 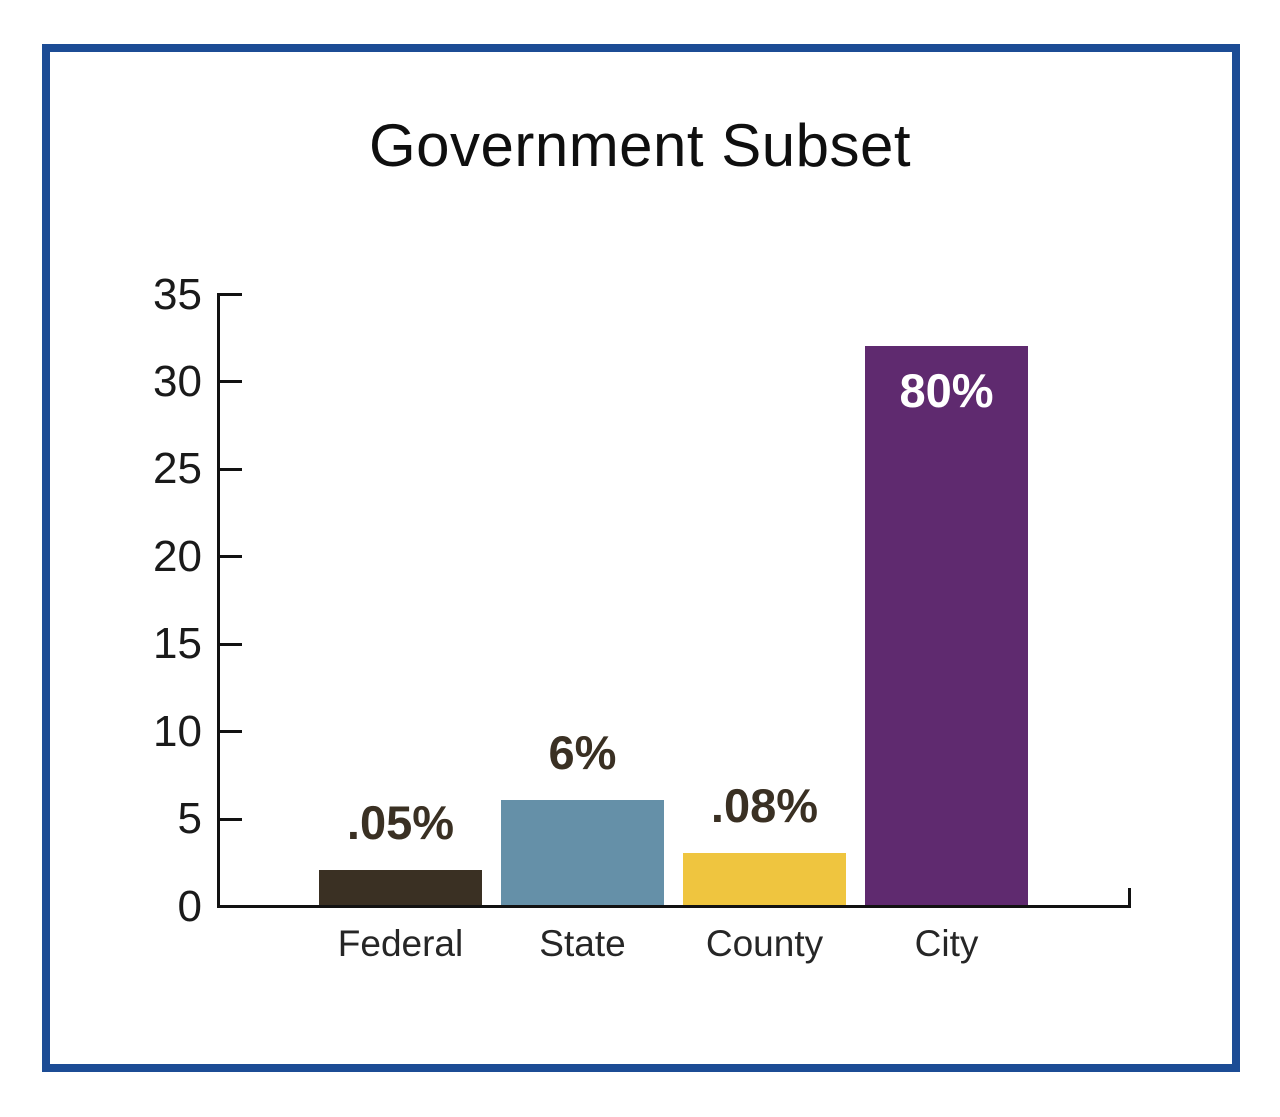 What do you see at coordinates (400, 943) in the screenshot?
I see `x-axis-label-federal: Federal` at bounding box center [400, 943].